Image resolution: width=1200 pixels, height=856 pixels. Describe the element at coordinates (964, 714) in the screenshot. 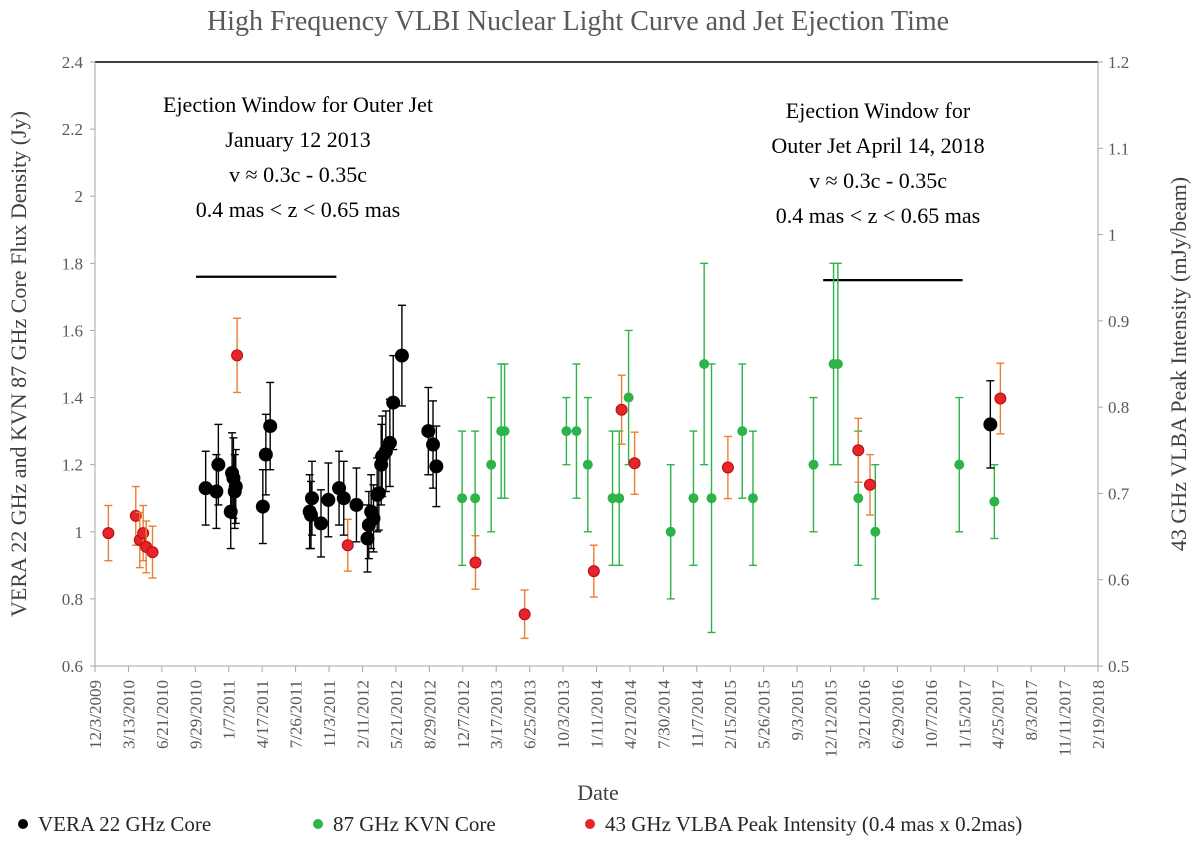

I see `x-tick-label: 1/15/2017` at that location.